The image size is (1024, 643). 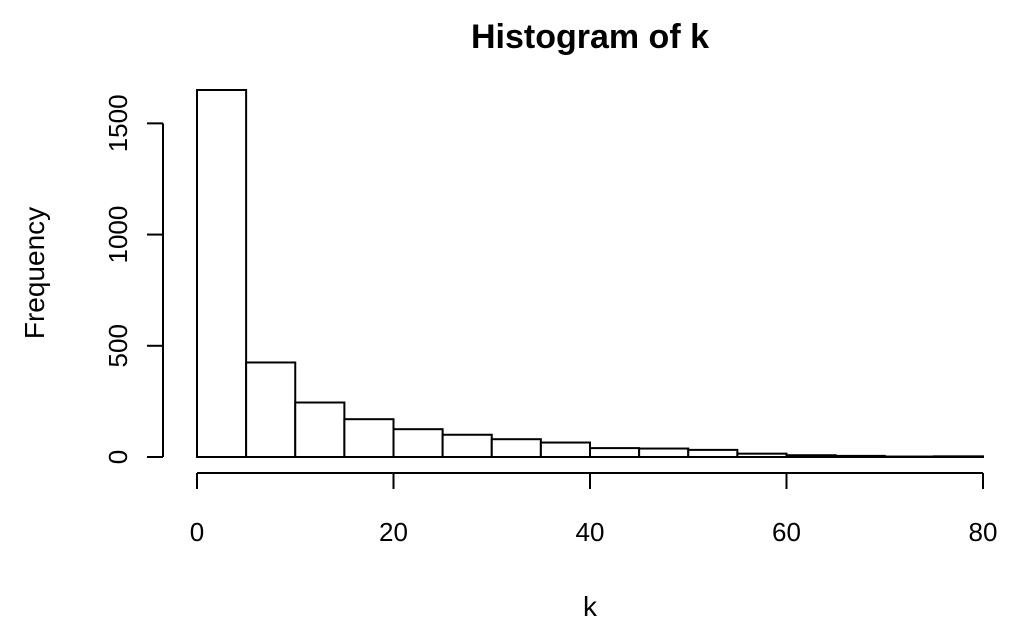 What do you see at coordinates (590, 532) in the screenshot?
I see `x-tick-label: 40` at bounding box center [590, 532].